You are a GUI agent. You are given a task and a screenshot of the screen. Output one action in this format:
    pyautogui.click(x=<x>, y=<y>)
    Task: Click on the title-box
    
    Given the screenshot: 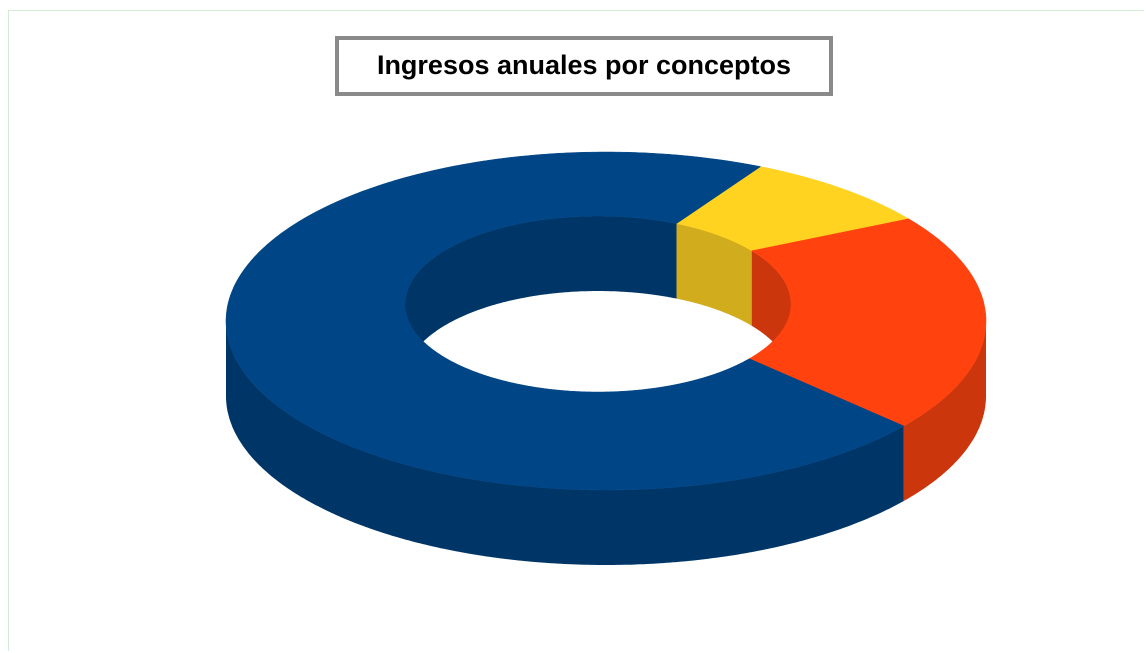 What is the action you would take?
    pyautogui.click(x=584, y=66)
    